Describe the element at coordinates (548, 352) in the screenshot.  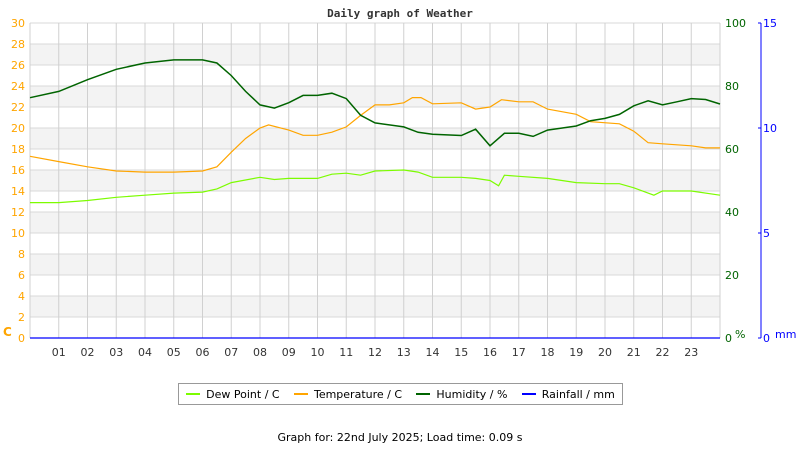
I see `x-tick-label: 18` at that location.